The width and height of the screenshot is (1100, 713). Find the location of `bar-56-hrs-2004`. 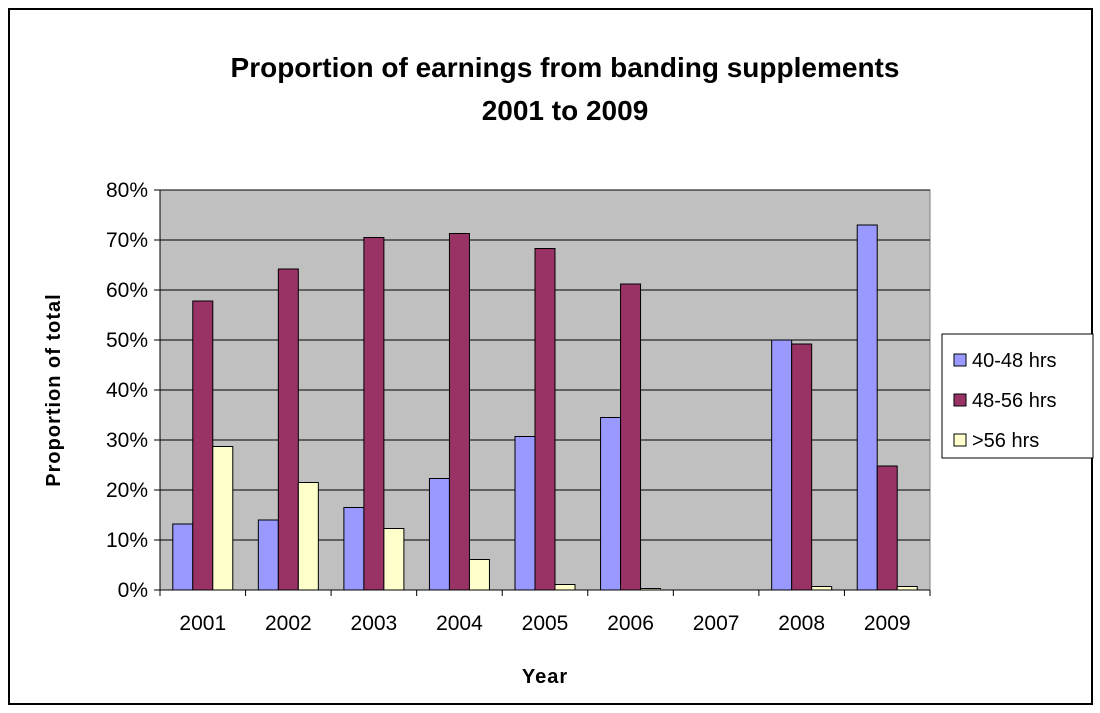

bar-56-hrs-2004 is located at coordinates (479, 575).